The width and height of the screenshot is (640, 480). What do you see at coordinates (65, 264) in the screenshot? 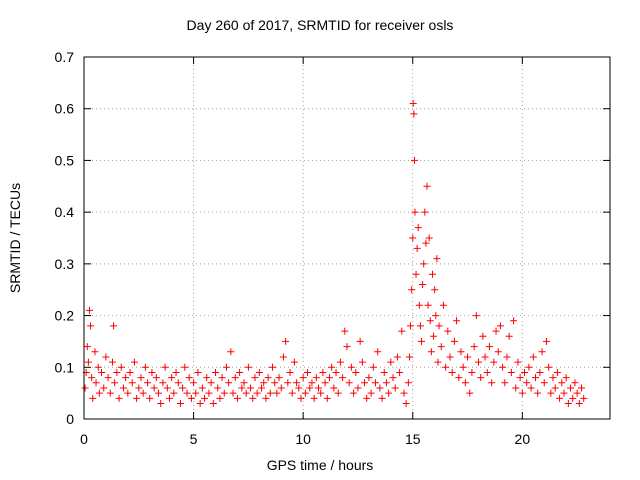
I see `y-tick-label: 0.3` at bounding box center [65, 264].